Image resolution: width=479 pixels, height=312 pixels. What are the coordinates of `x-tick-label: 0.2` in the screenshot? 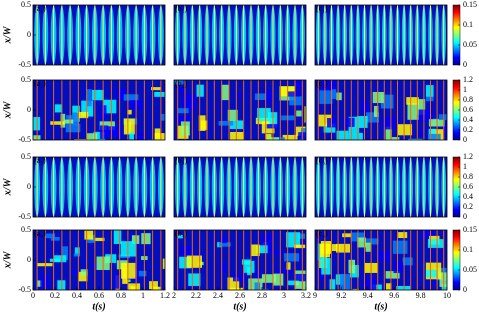 It's located at (55, 295).